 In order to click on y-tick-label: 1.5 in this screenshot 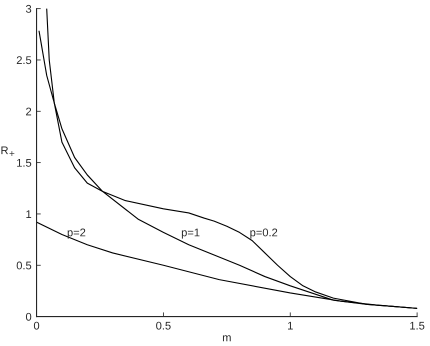, I will do `click(24, 163)`.